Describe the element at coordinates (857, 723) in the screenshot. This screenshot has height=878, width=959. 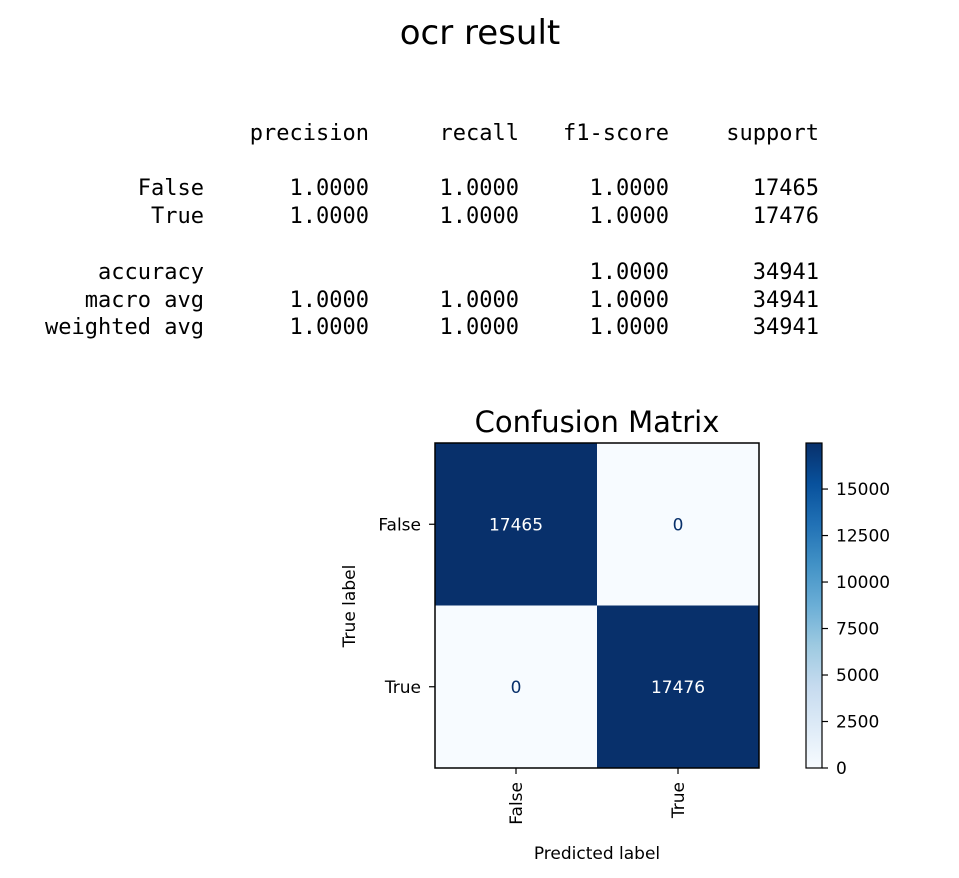
I see `colorbar-tick-label: 2500` at that location.